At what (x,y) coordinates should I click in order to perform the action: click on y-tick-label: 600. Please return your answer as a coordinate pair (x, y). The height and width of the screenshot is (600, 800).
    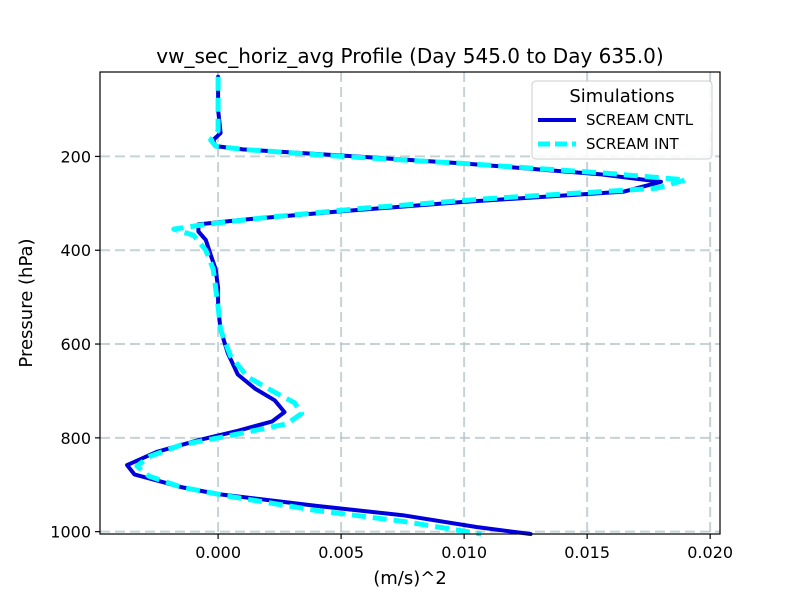
    Looking at the image, I should click on (75, 344).